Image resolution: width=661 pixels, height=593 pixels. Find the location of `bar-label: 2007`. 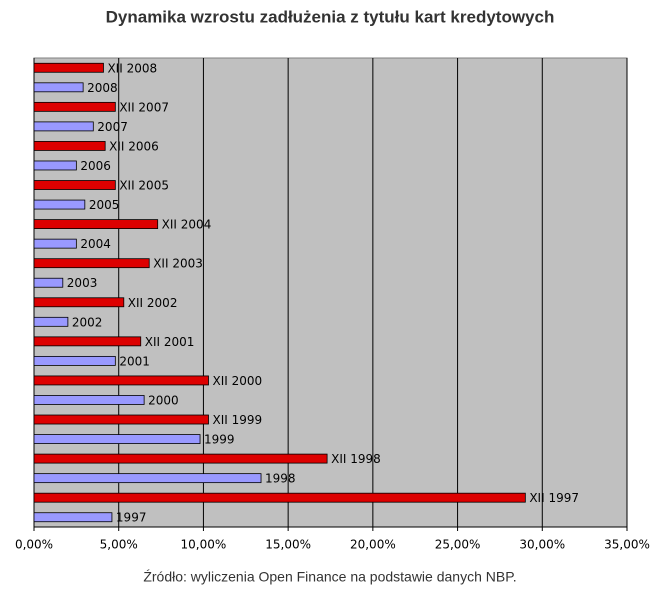

bar-label: 2007 is located at coordinates (112, 127).